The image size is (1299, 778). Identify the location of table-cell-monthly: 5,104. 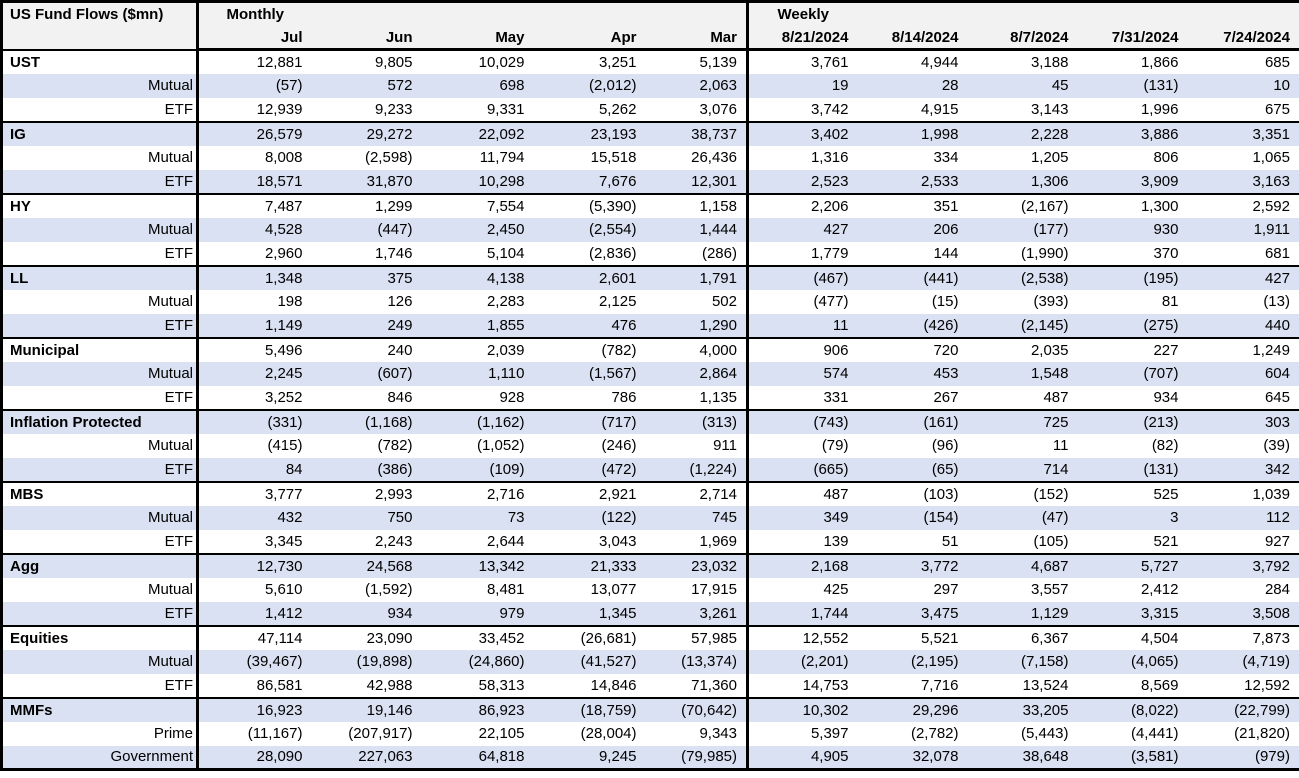
(505, 253).